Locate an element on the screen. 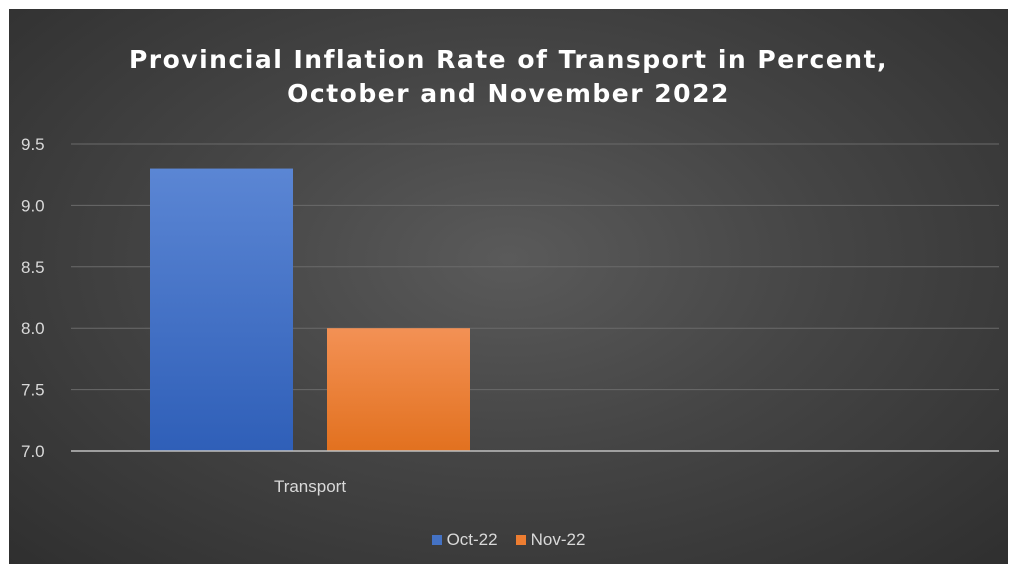 The height and width of the screenshot is (573, 1017). y-tick-label: 7.5 is located at coordinates (33, 390).